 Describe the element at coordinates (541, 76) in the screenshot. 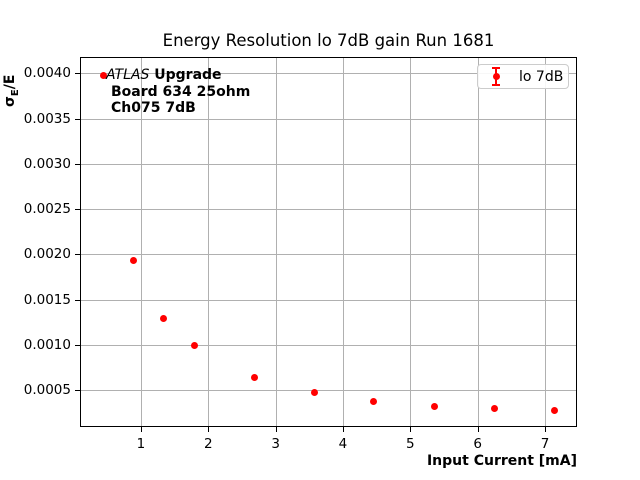

I see `legend-label: lo 7dB` at that location.